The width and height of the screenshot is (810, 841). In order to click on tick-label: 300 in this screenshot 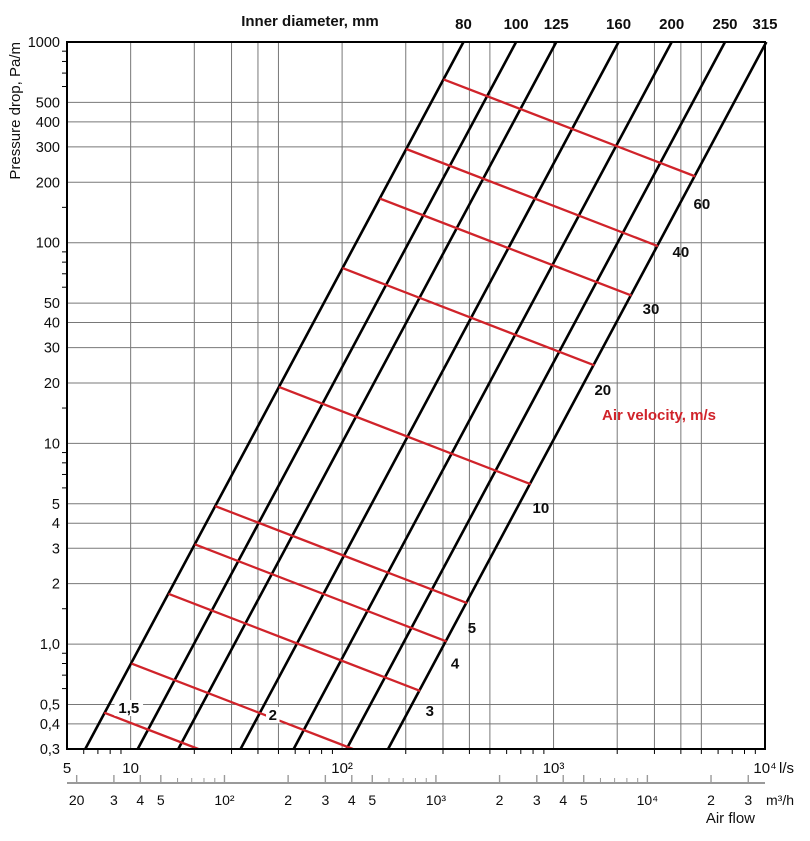, I will do `click(48, 148)`.